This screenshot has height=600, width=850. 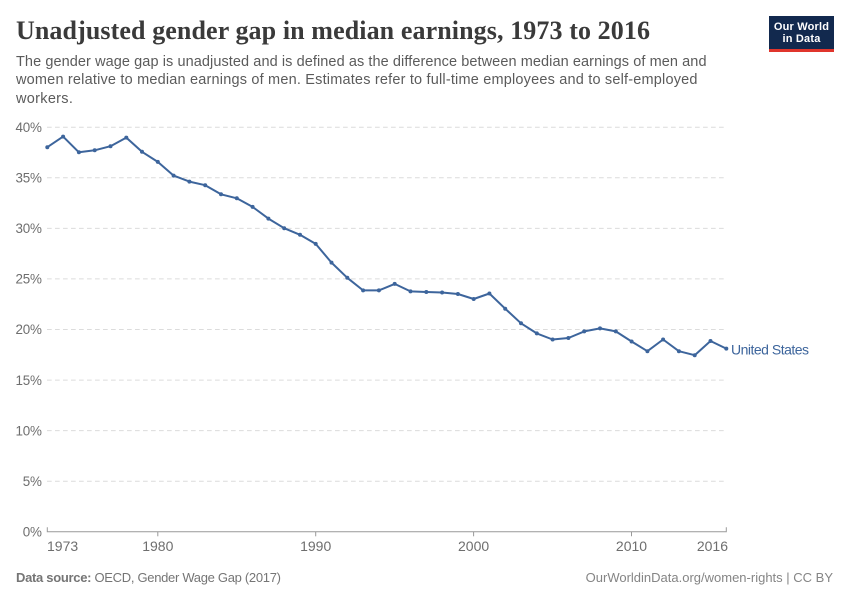 I want to click on svg-text: 1990, so click(x=315, y=546).